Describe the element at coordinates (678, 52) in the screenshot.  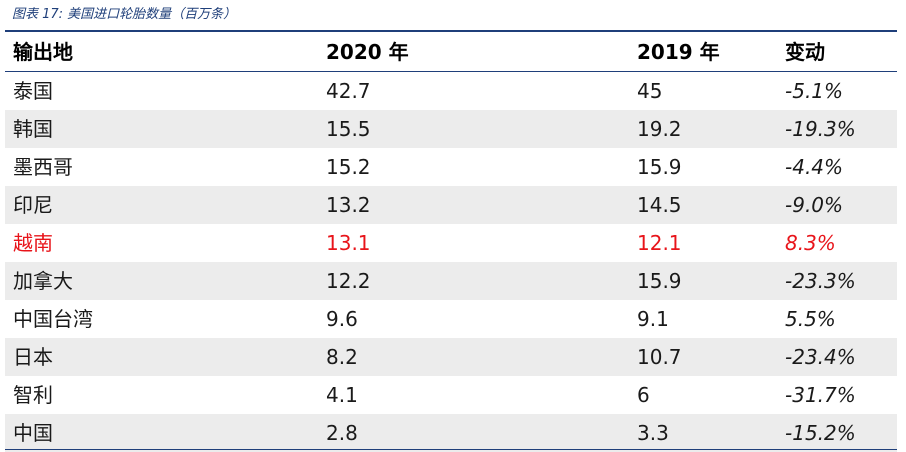
I see `header-2019: 2019 年` at that location.